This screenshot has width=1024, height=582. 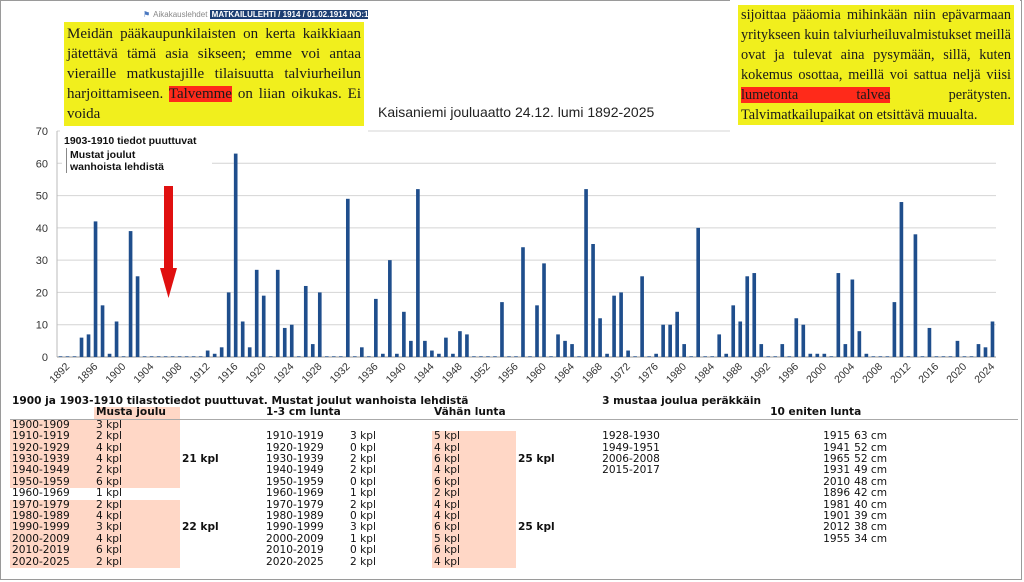 I want to click on table-cell: 2000-2009, so click(x=52, y=539).